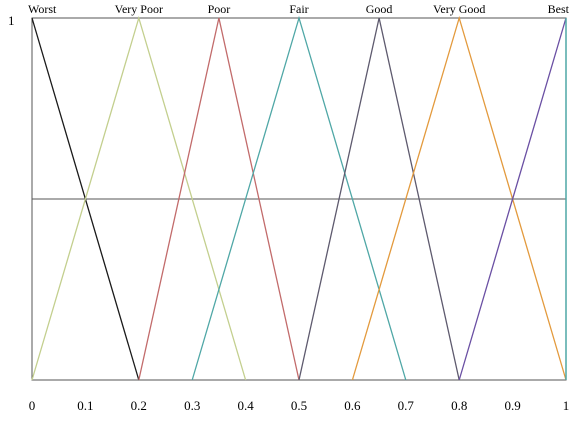 Image resolution: width=569 pixels, height=421 pixels. I want to click on x-tick-label: 1, so click(566, 405).